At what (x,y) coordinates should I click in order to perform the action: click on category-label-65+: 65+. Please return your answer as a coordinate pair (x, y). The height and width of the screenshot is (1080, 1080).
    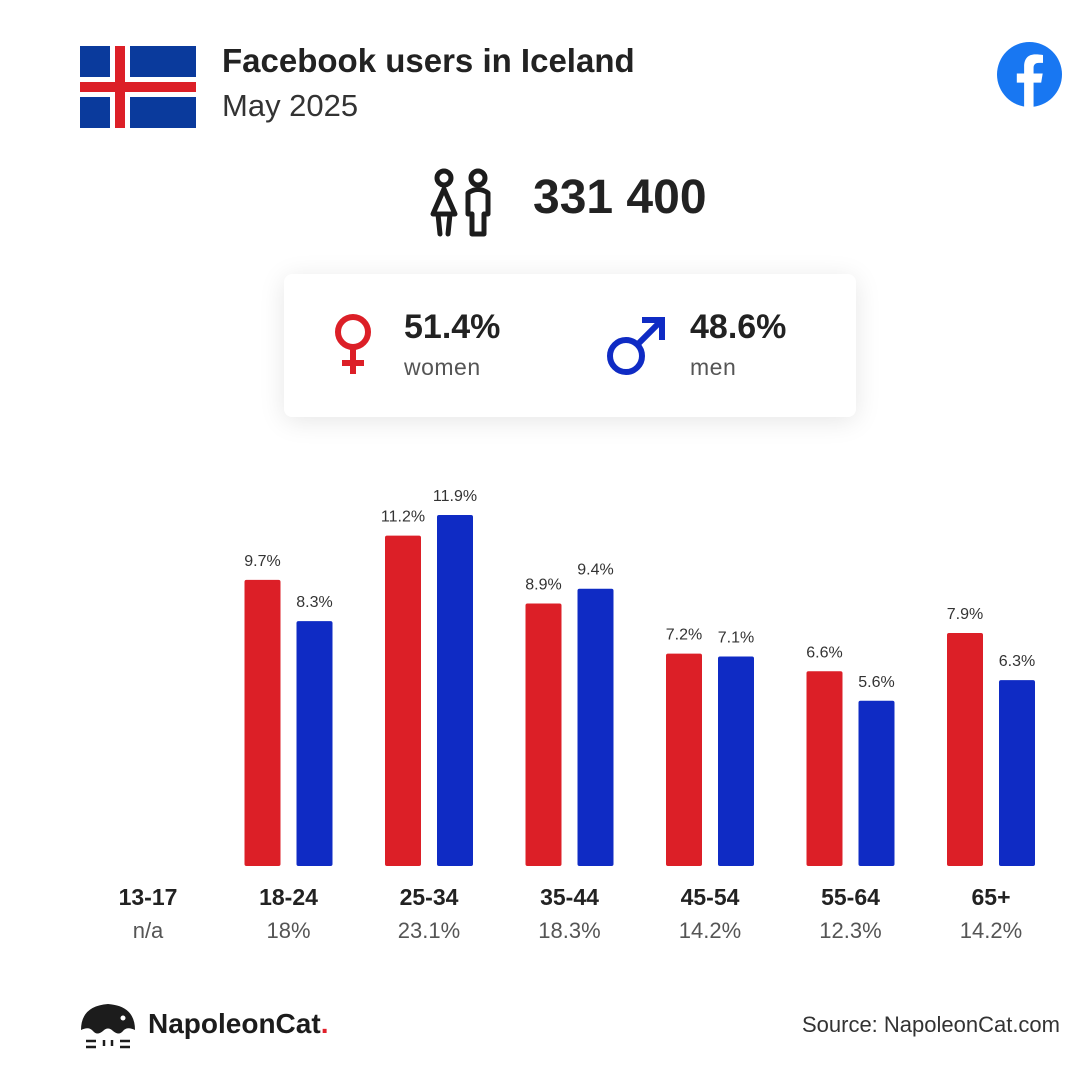
    Looking at the image, I should click on (990, 897).